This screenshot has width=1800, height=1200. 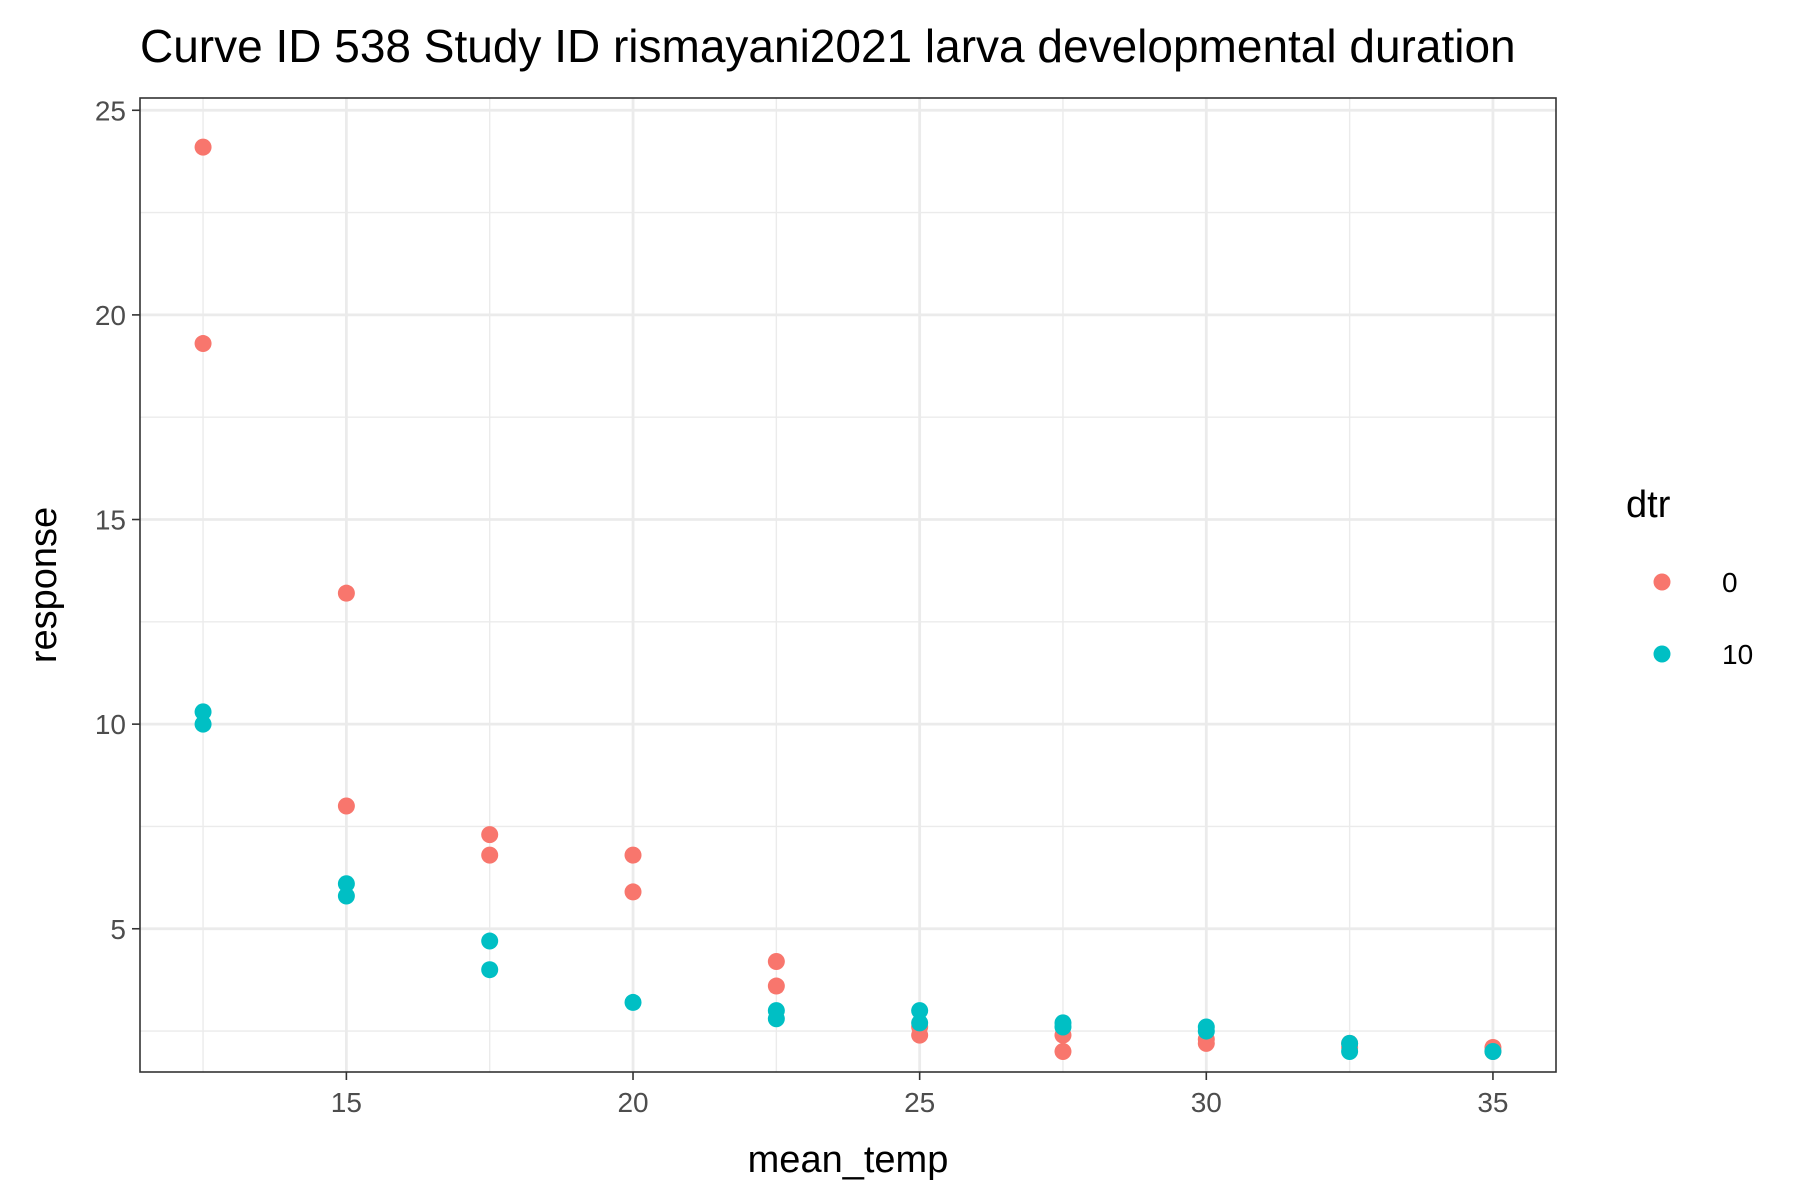 What do you see at coordinates (44, 585) in the screenshot?
I see `y-axis-title: response` at bounding box center [44, 585].